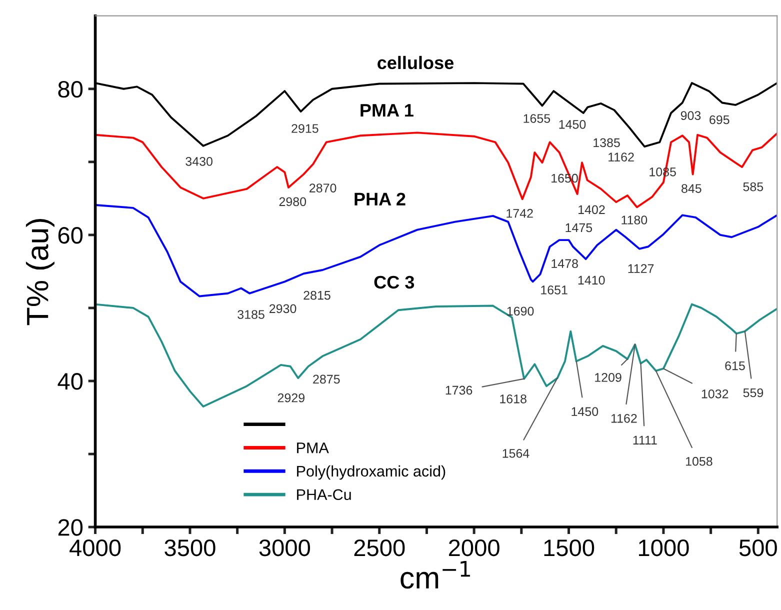  What do you see at coordinates (607, 143) in the screenshot?
I see `annotation: 1385` at bounding box center [607, 143].